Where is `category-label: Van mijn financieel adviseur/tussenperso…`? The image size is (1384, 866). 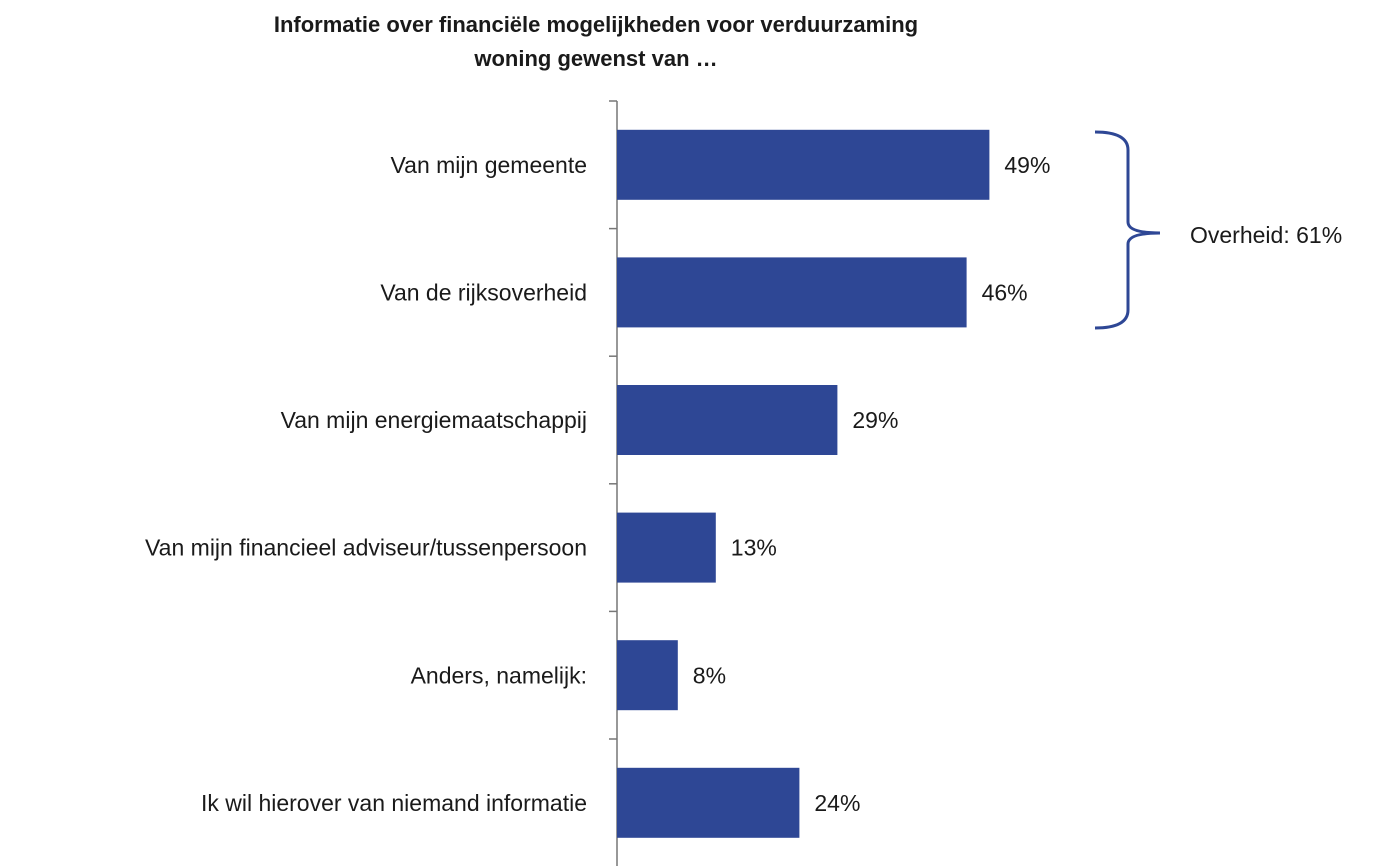 category-label: Van mijn financieel adviseur/tussenperso… is located at coordinates (366, 548).